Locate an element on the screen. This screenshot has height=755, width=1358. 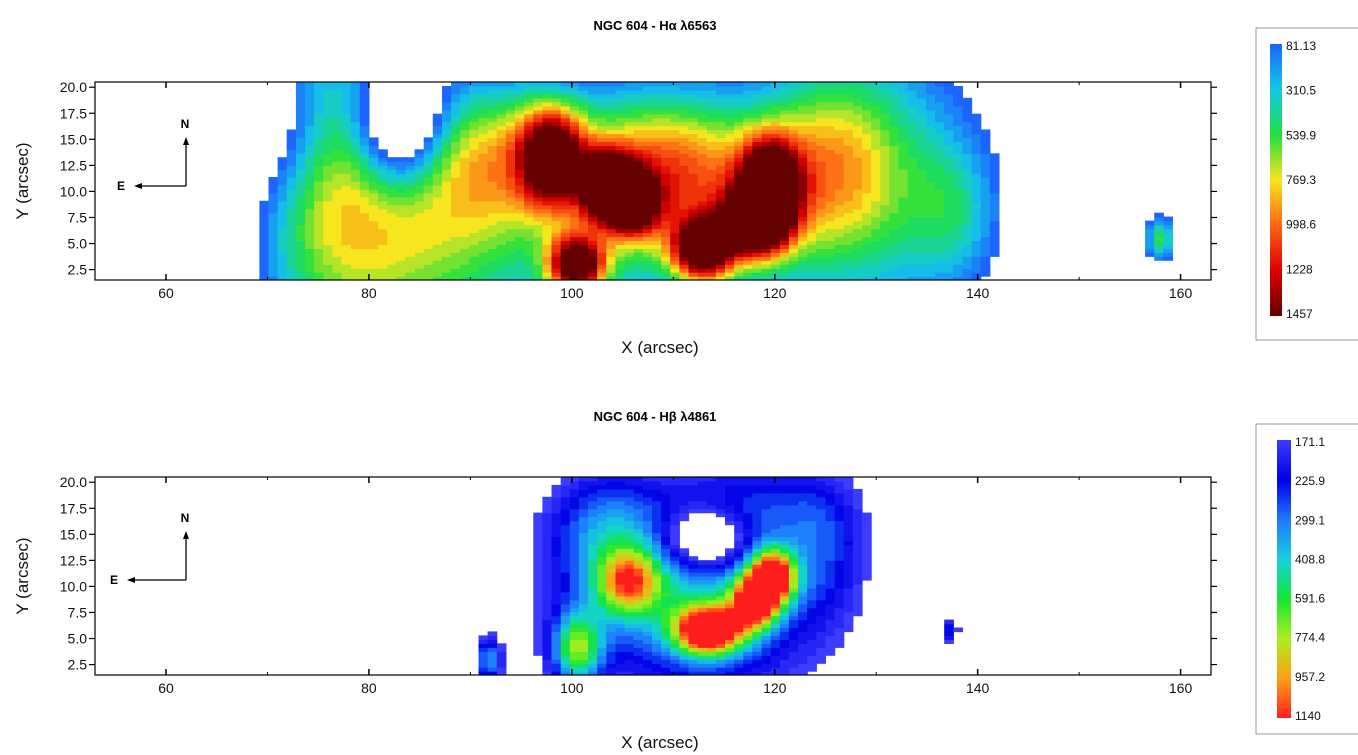
halpha-north-label: N is located at coordinates (185, 124).